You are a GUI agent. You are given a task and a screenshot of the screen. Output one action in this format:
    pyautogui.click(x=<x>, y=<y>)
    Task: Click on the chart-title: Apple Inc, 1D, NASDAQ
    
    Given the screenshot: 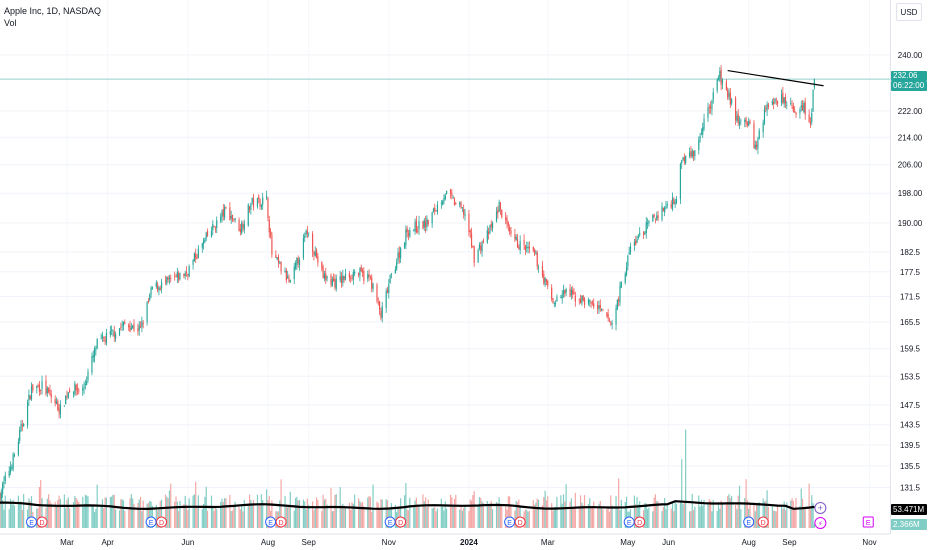 What is the action you would take?
    pyautogui.click(x=53, y=11)
    